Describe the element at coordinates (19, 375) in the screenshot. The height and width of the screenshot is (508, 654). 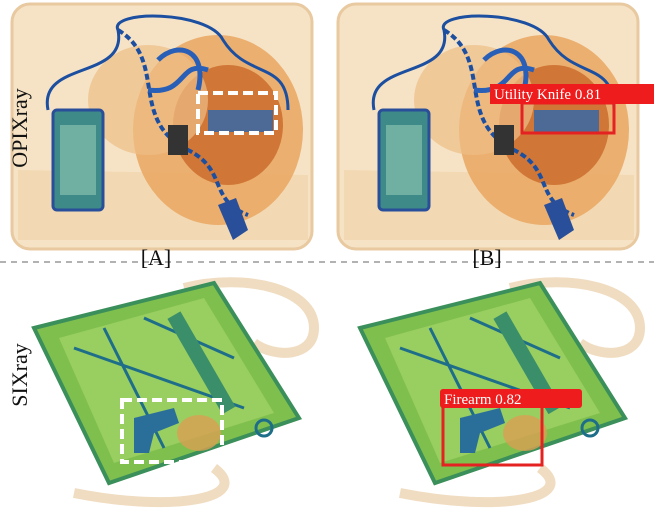
I see `row-label: SIXray` at that location.